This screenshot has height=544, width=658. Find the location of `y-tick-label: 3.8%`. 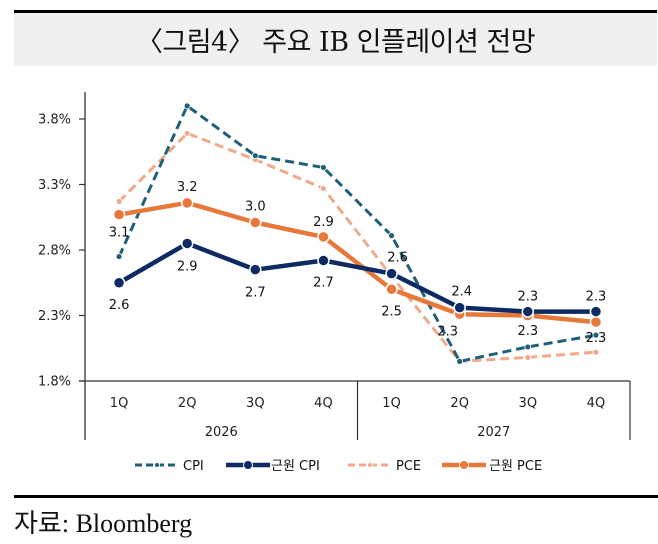

y-tick-label: 3.8% is located at coordinates (54, 120).